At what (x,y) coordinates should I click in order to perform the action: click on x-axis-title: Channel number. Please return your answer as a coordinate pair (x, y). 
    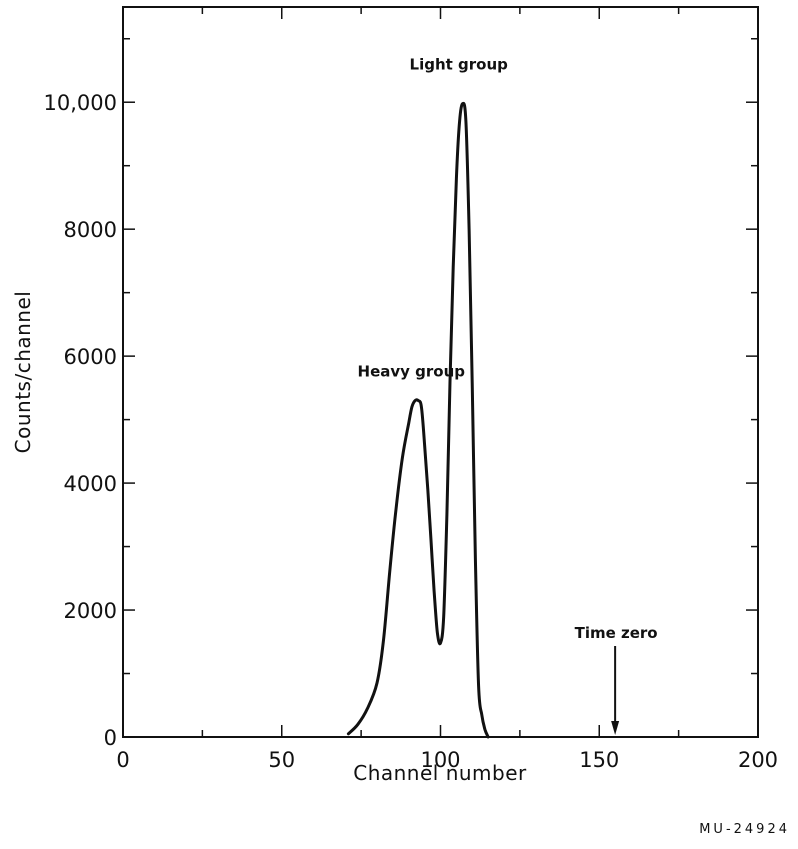
    Looking at the image, I should click on (440, 773).